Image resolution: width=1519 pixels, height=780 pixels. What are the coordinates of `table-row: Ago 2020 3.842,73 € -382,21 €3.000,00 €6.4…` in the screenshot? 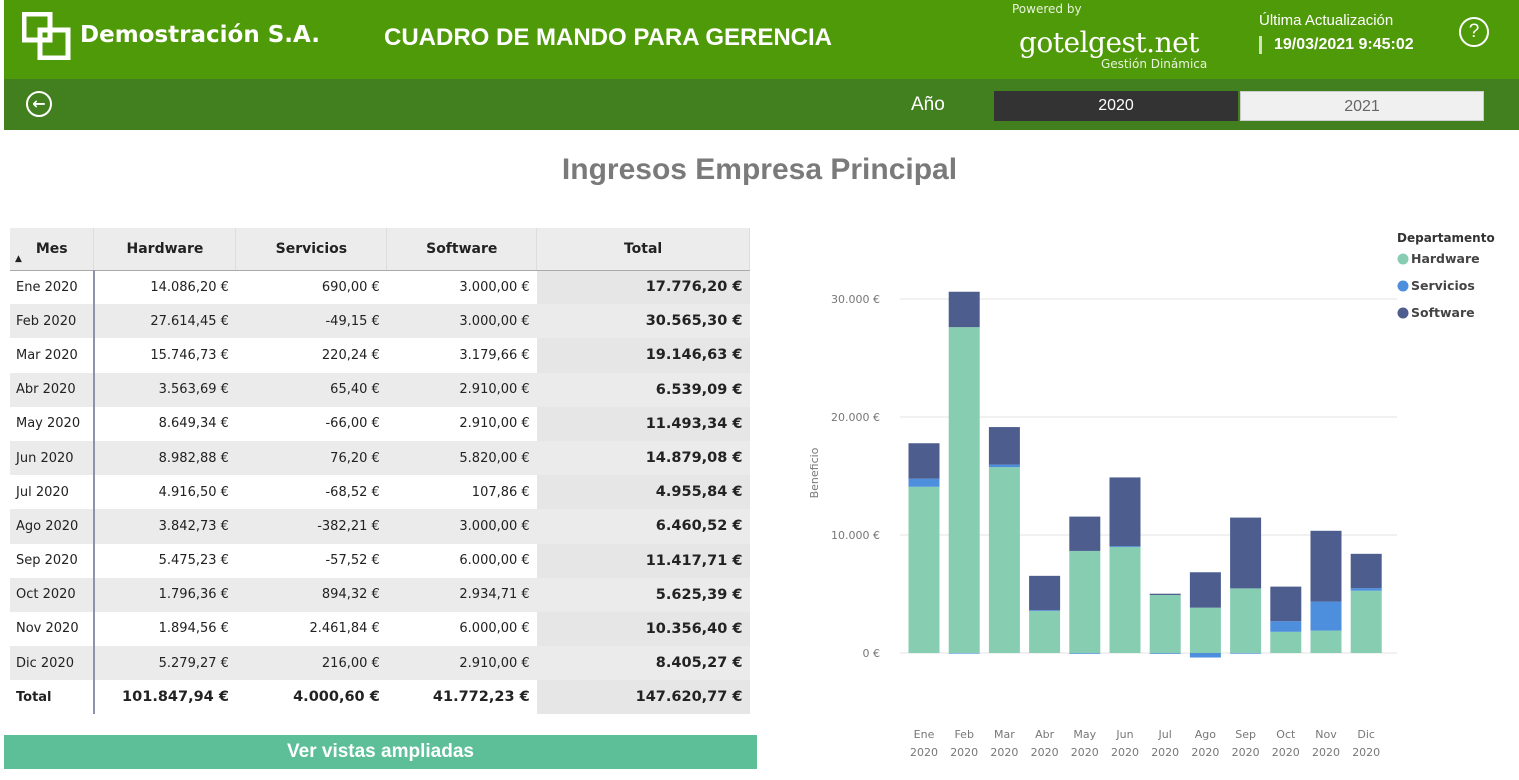 It's located at (380, 526).